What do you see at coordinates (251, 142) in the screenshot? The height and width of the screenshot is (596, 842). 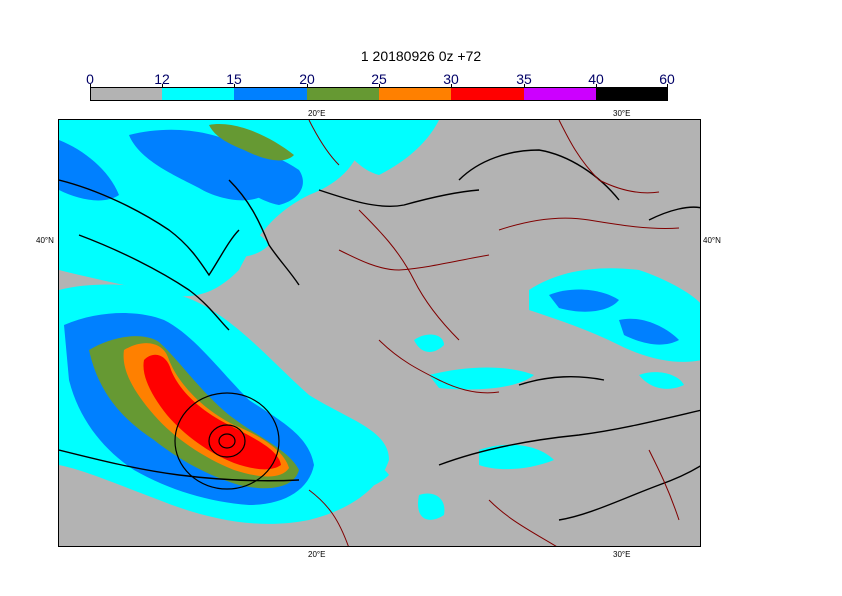 I see `wind-area-green` at bounding box center [251, 142].